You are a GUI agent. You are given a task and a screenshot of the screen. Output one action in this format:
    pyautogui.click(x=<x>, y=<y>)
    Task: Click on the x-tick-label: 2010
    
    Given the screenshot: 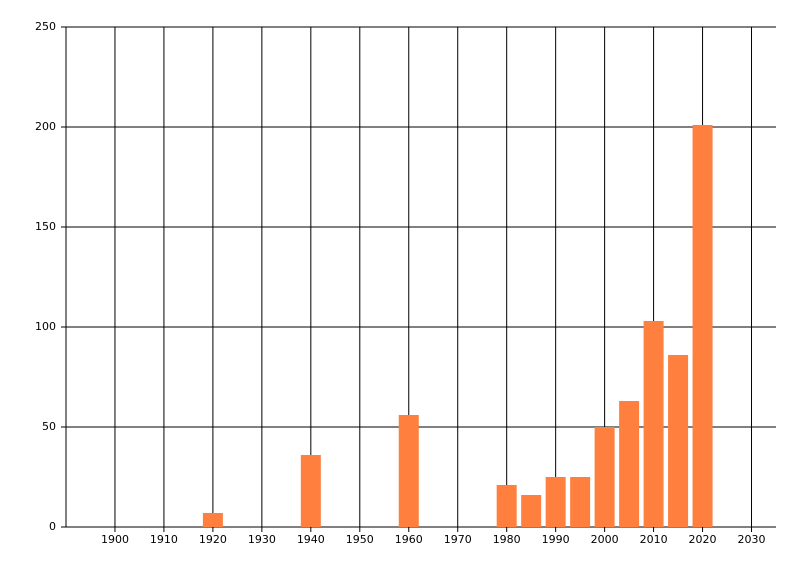 What is the action you would take?
    pyautogui.click(x=654, y=539)
    